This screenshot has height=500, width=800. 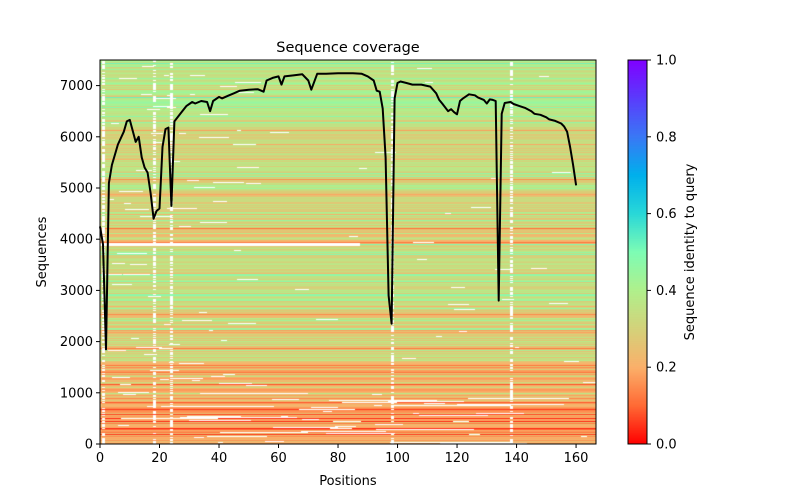 What do you see at coordinates (89, 445) in the screenshot?
I see `y-tick-label: 0` at bounding box center [89, 445].